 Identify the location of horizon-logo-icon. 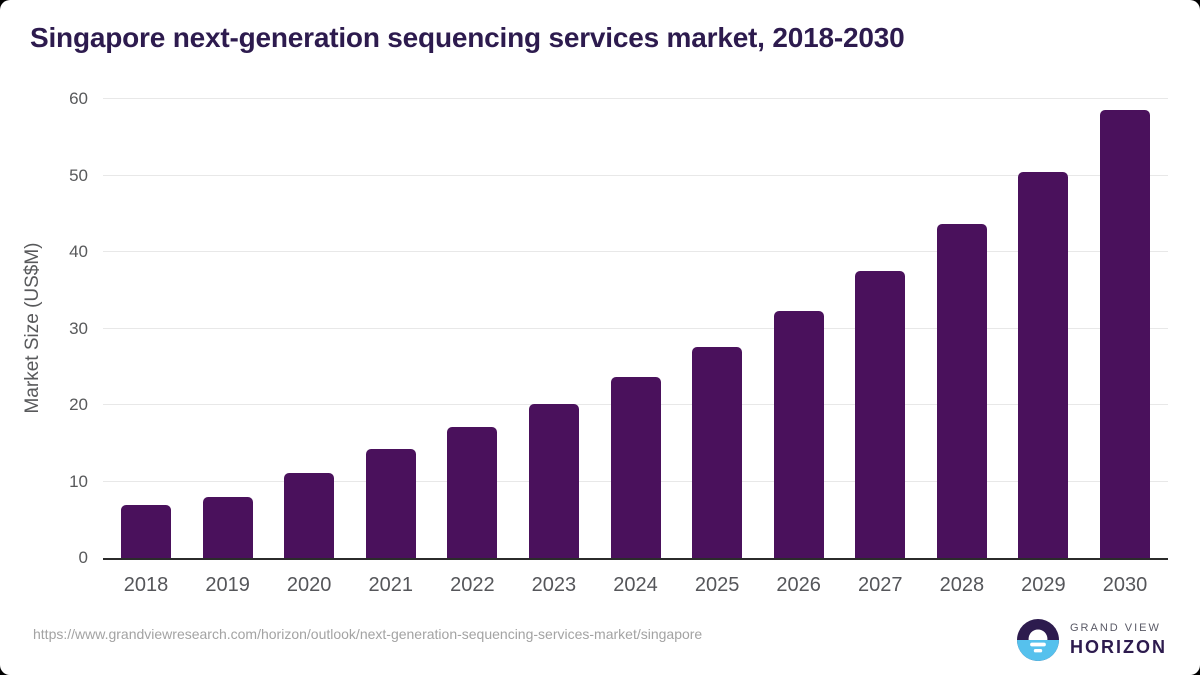
(1038, 640).